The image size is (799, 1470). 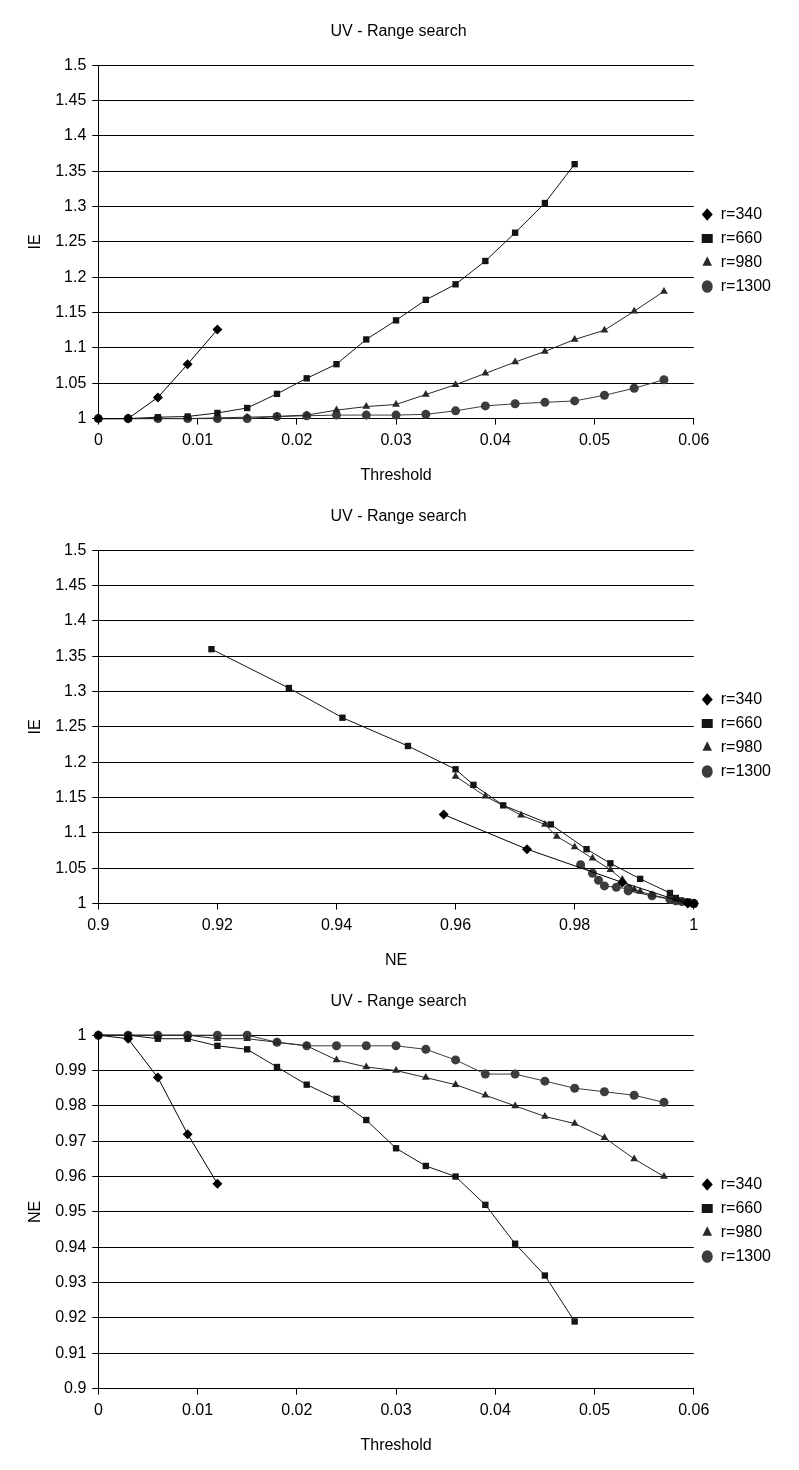 I want to click on y-tick-label: 0.94, so click(x=71, y=1246).